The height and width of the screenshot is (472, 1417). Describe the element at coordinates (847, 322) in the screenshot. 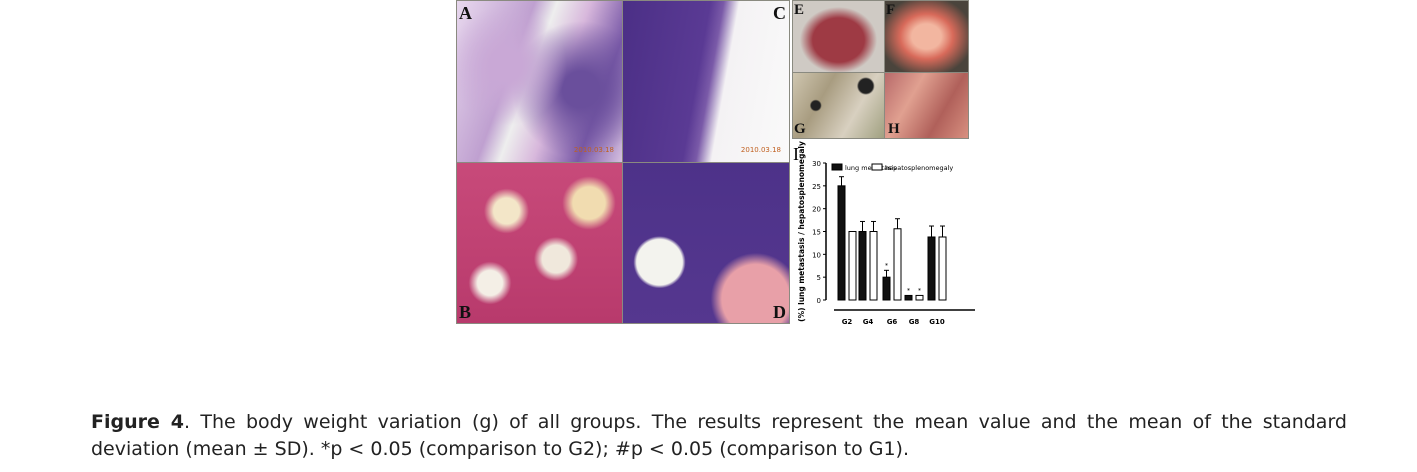

I see `x-tick-label: G2` at that location.